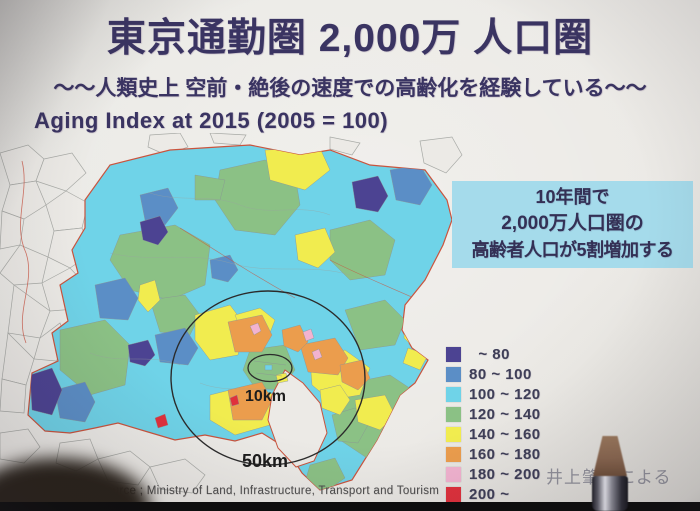  I want to click on legend-label: 160 ~ 180, so click(505, 454).